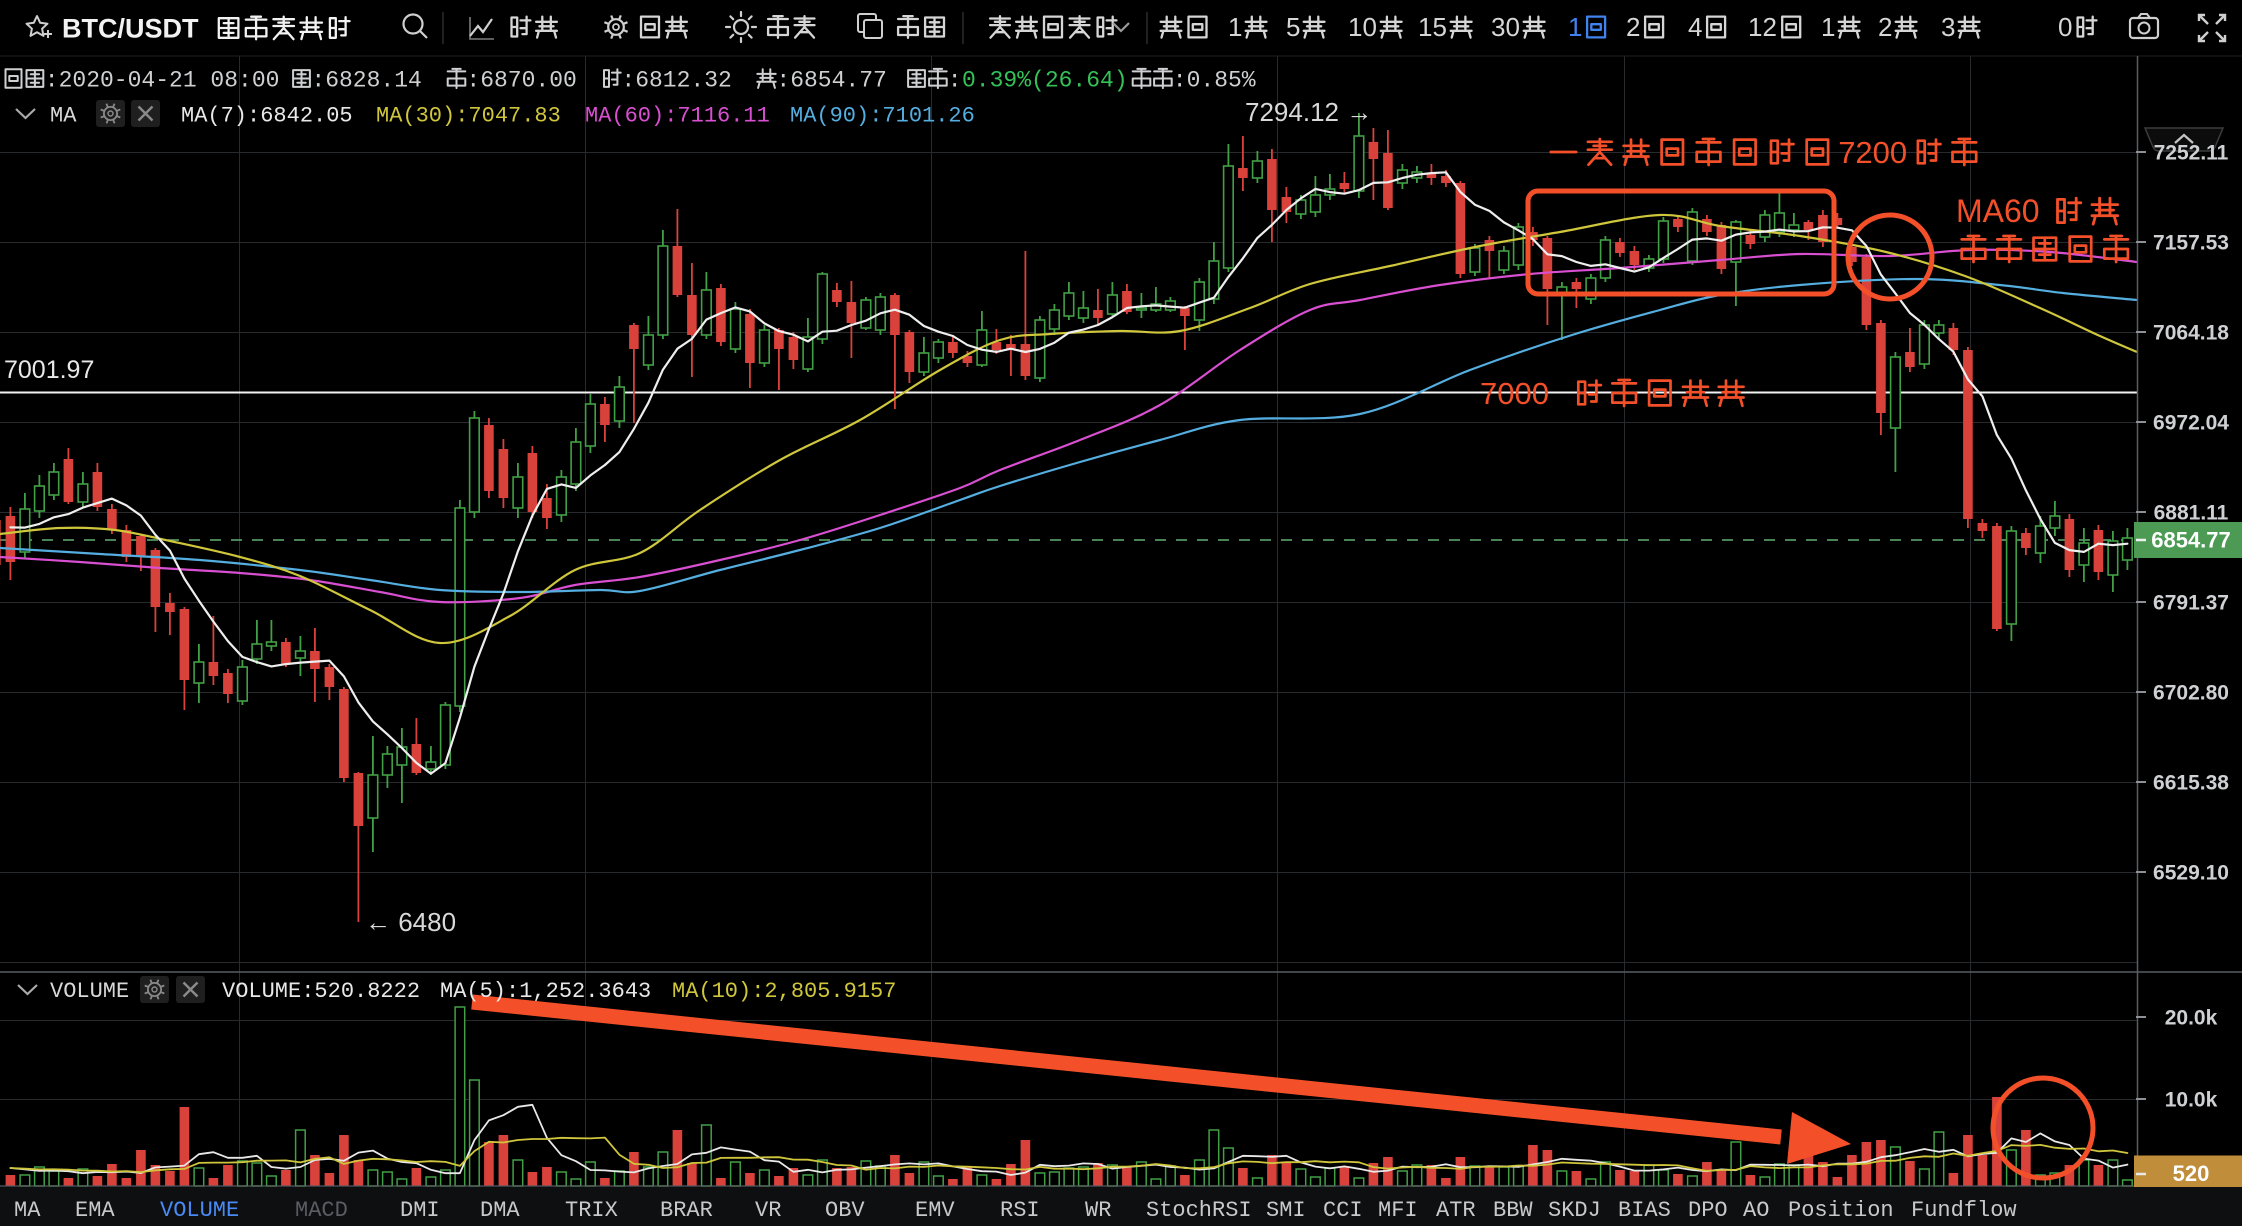  What do you see at coordinates (321, 1210) in the screenshot?
I see `svg-text: MACD` at bounding box center [321, 1210].